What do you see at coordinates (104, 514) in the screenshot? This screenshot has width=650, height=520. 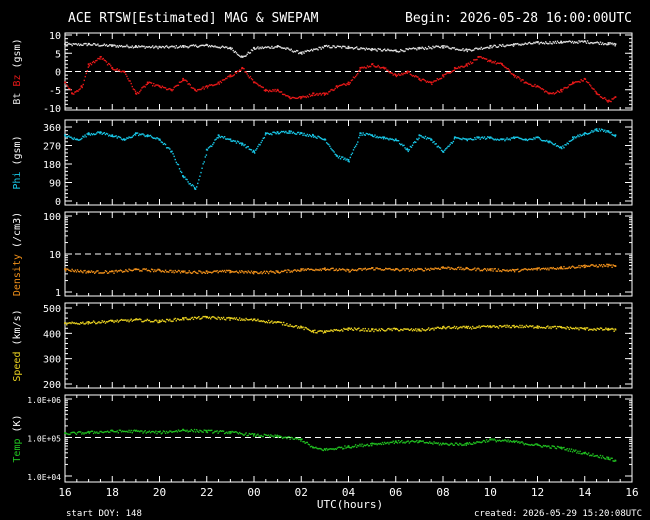 I see `start-doy: start DOY: 148` at bounding box center [104, 514].